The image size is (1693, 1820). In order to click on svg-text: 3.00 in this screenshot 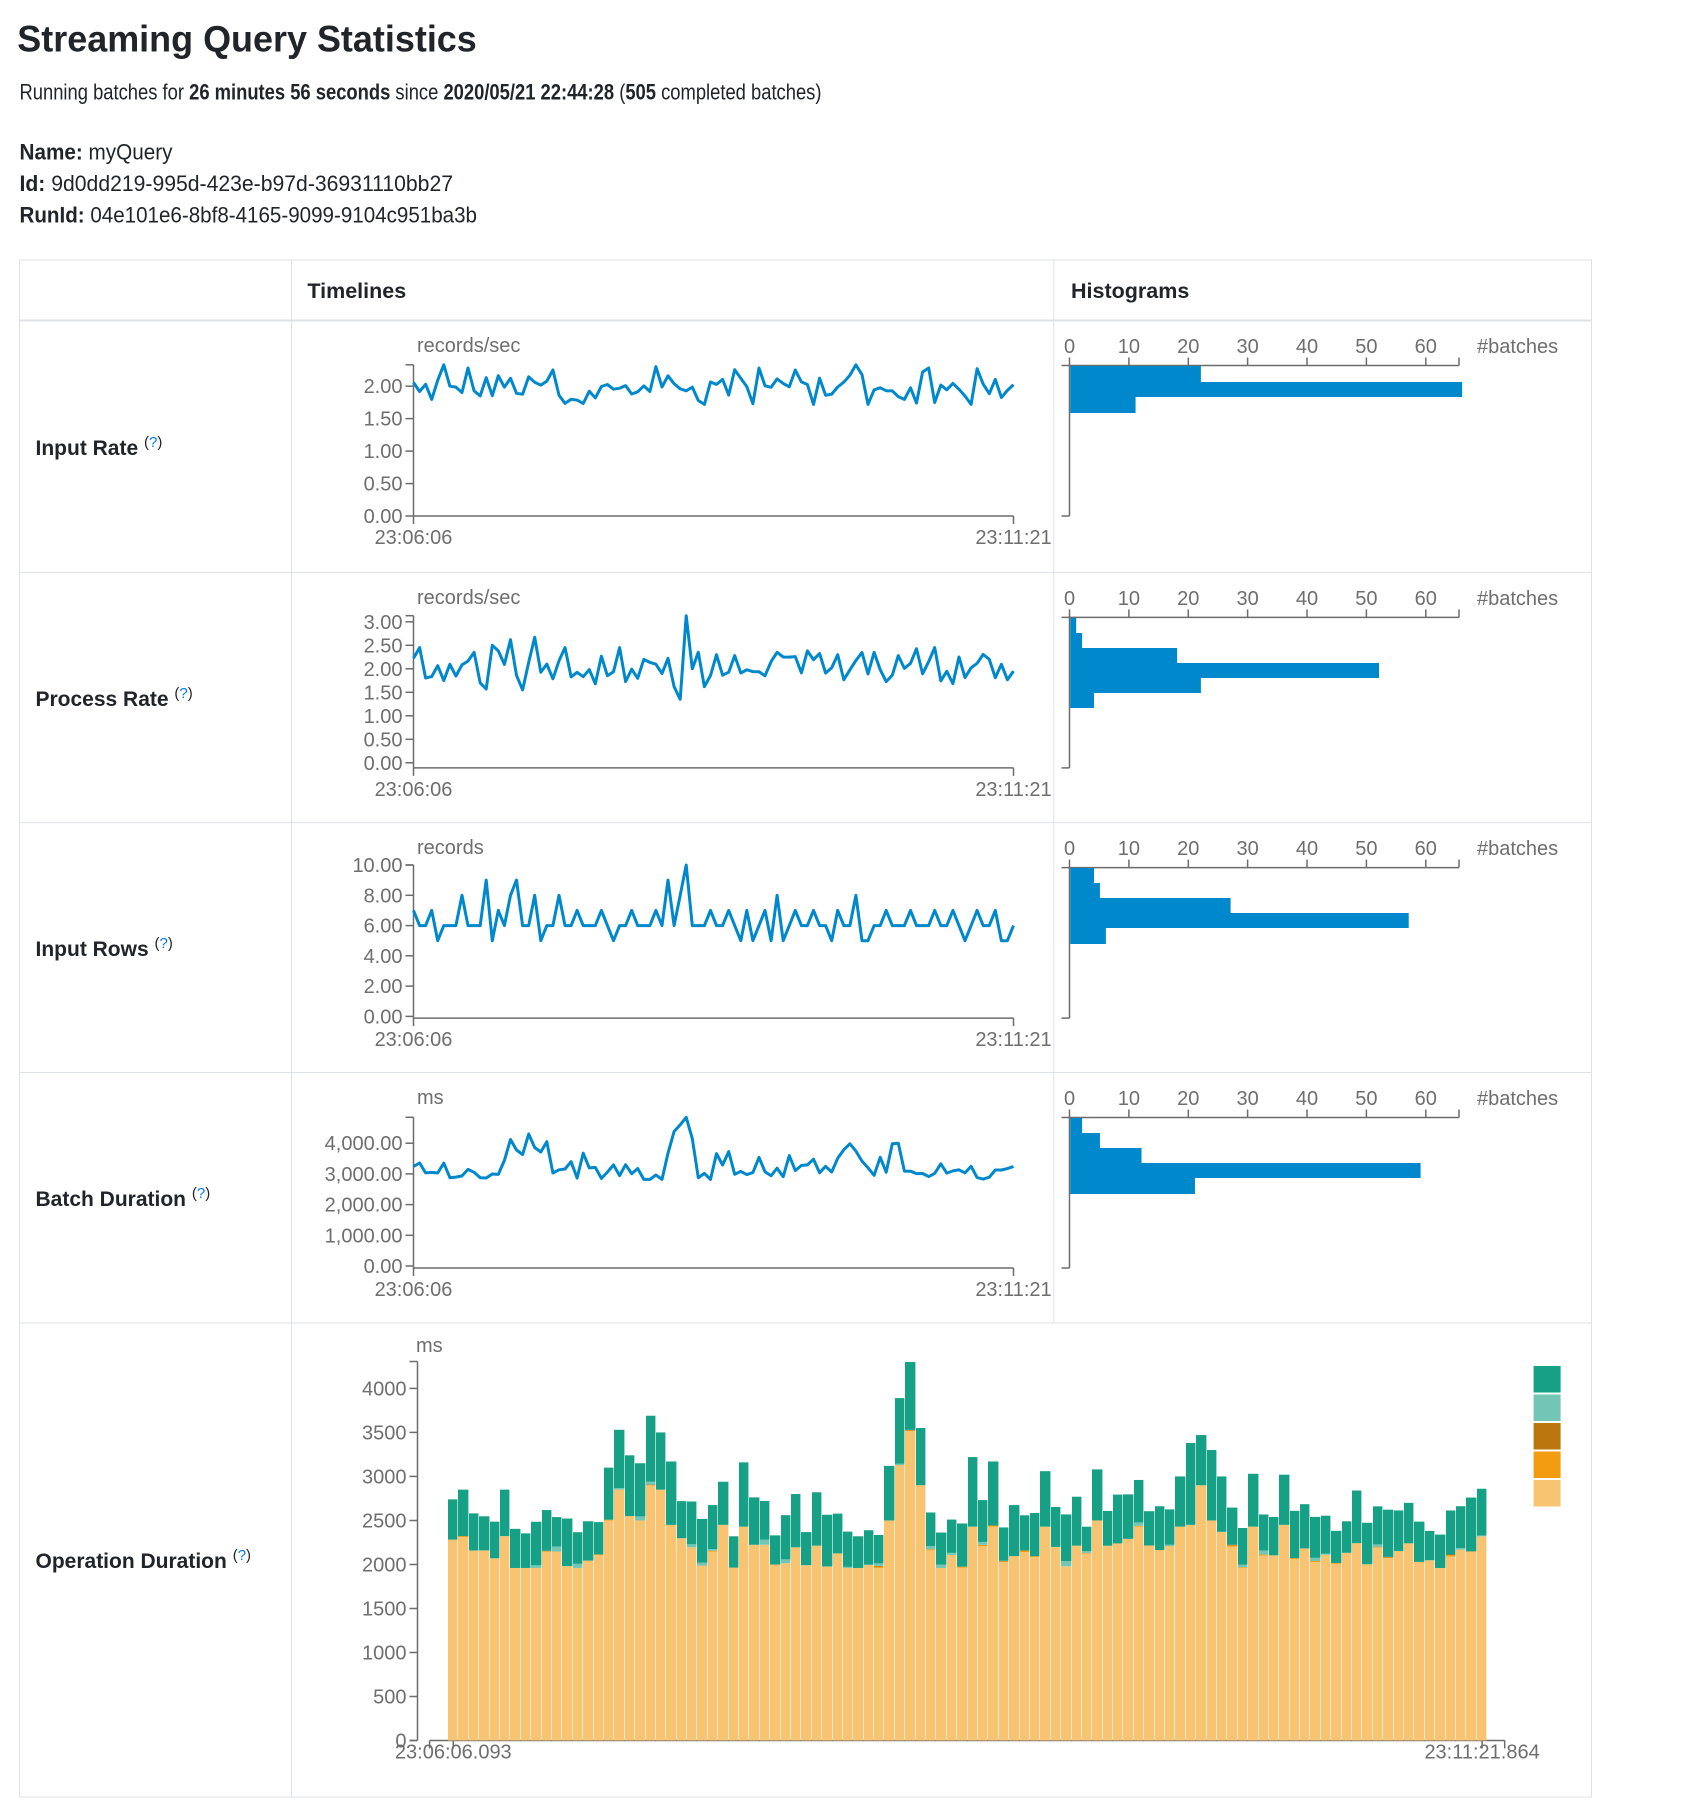, I will do `click(383, 623)`.